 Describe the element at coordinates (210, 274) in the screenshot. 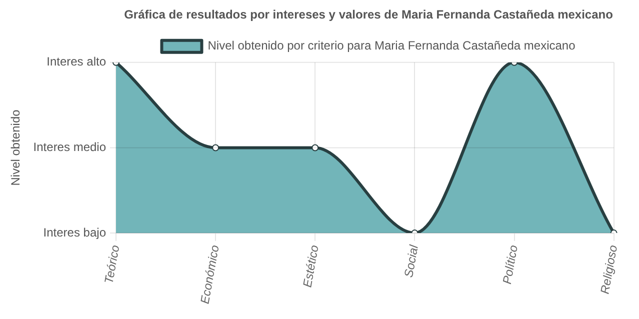

I see `x-tick-label: Económico` at that location.